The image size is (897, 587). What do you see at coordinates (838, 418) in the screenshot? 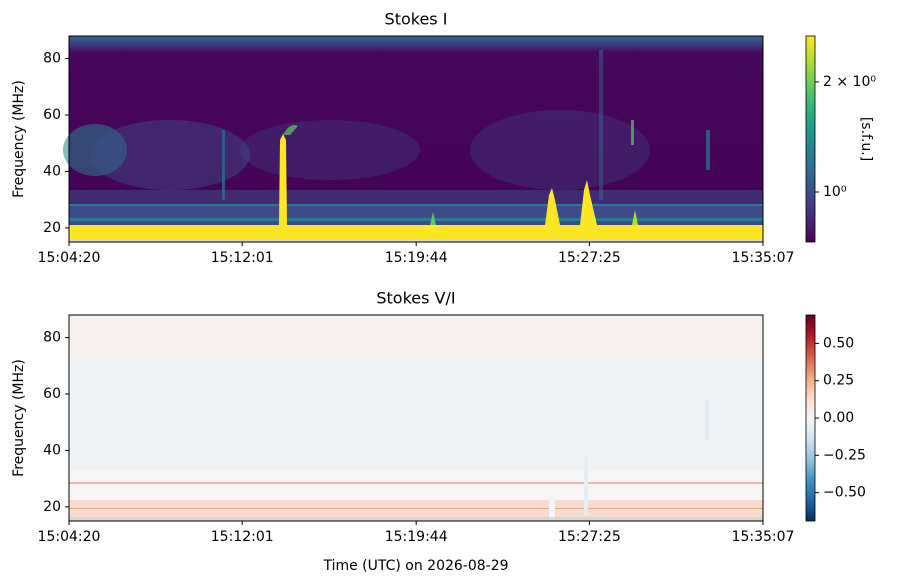
I see `colorbar-tick-label: 0.00` at bounding box center [838, 418].